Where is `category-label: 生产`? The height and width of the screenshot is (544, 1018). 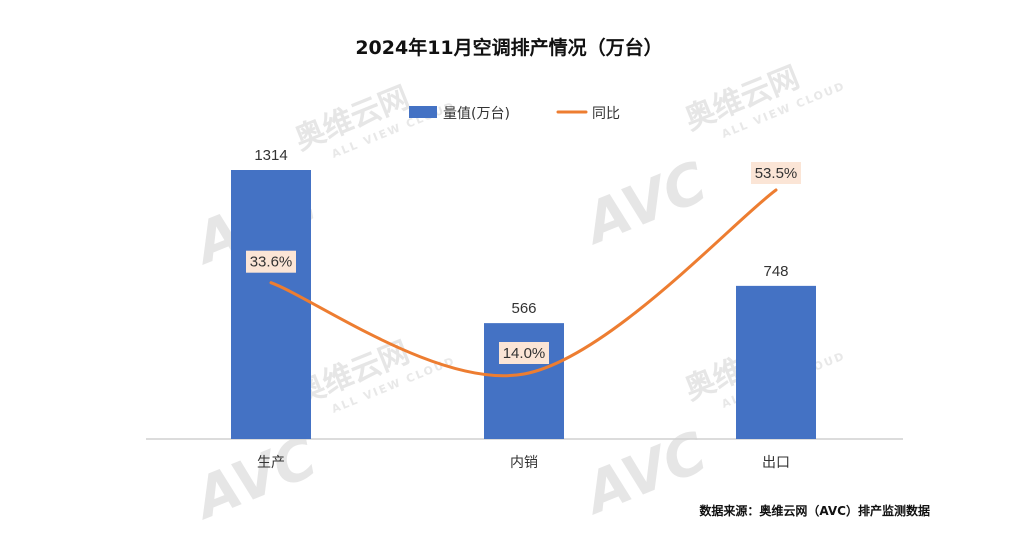
category-label: 生产 is located at coordinates (271, 463).